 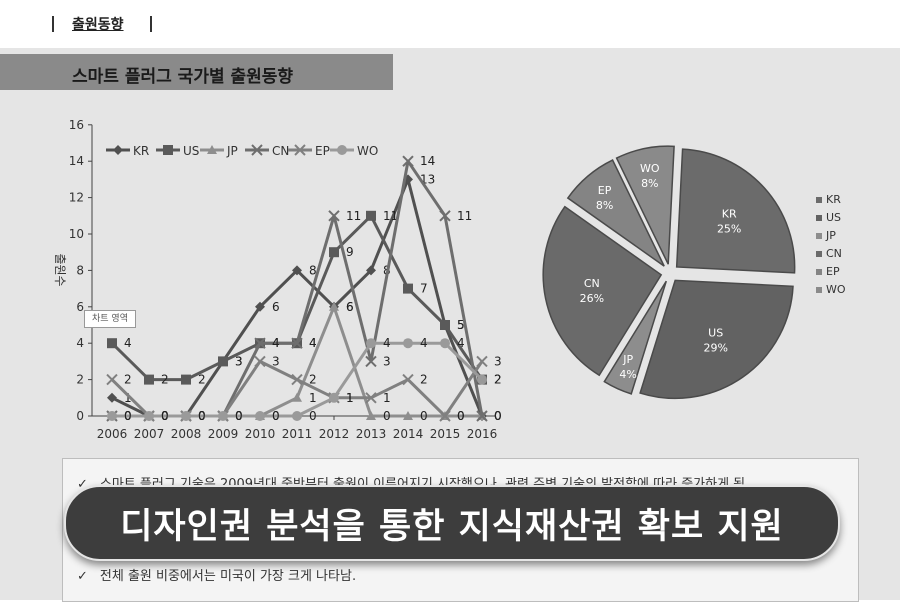 I want to click on y-tick-label: 0, so click(x=80, y=416).